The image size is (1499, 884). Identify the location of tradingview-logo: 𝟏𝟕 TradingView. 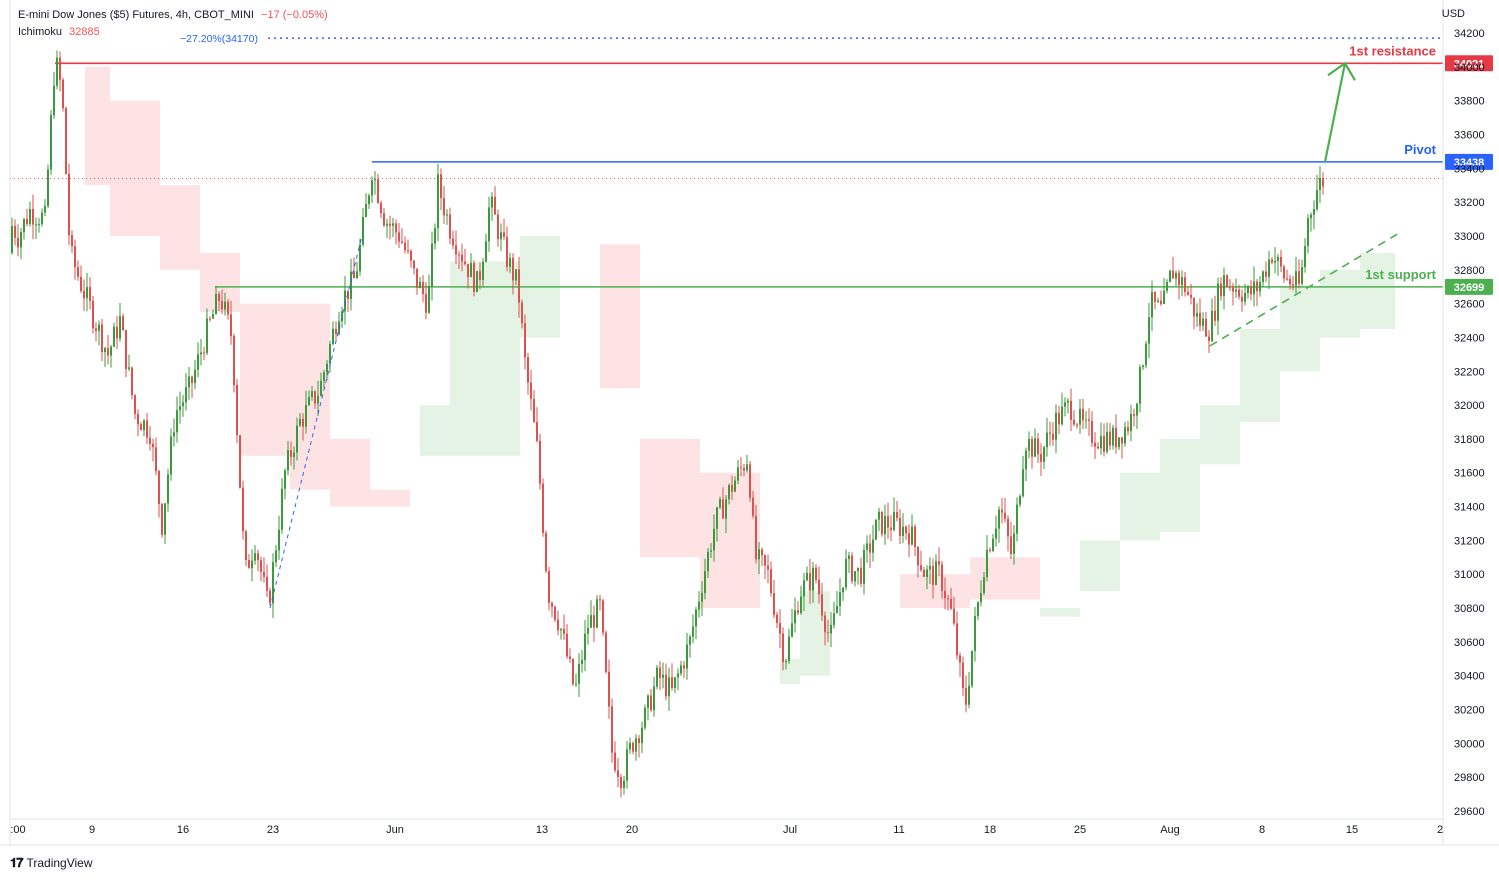
(51, 863).